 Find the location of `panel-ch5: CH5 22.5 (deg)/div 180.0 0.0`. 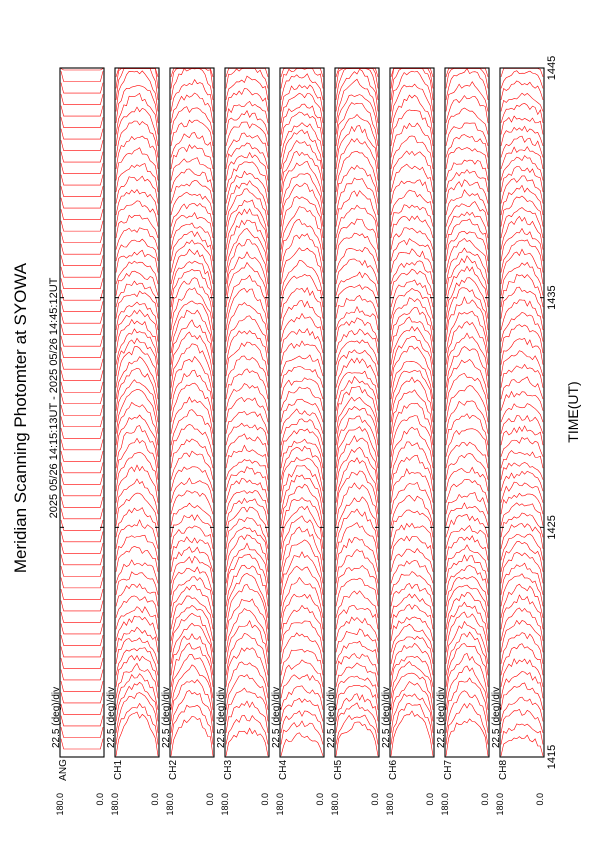

panel-ch5: CH5 22.5 (deg)/div 180.0 0.0 is located at coordinates (353, 441).